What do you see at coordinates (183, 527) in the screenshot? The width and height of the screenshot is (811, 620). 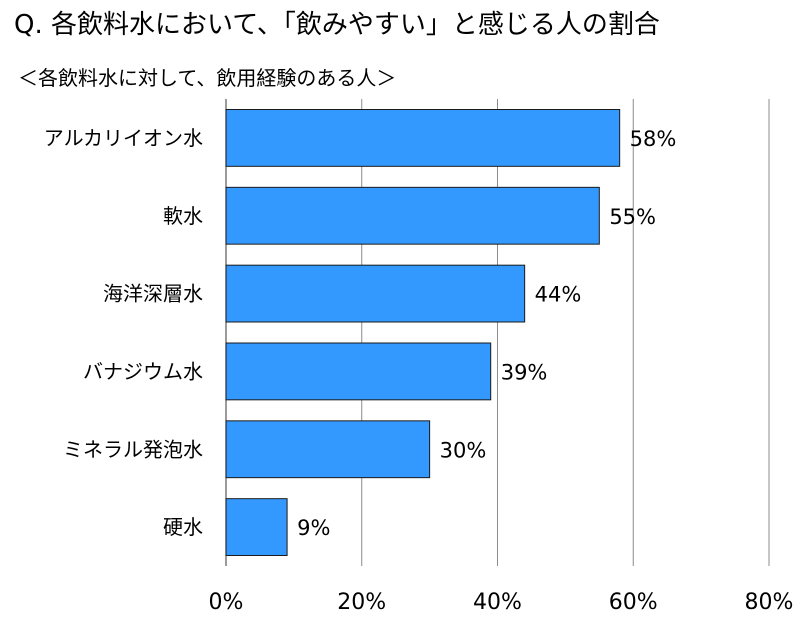 I see `category-label: 硬水` at bounding box center [183, 527].